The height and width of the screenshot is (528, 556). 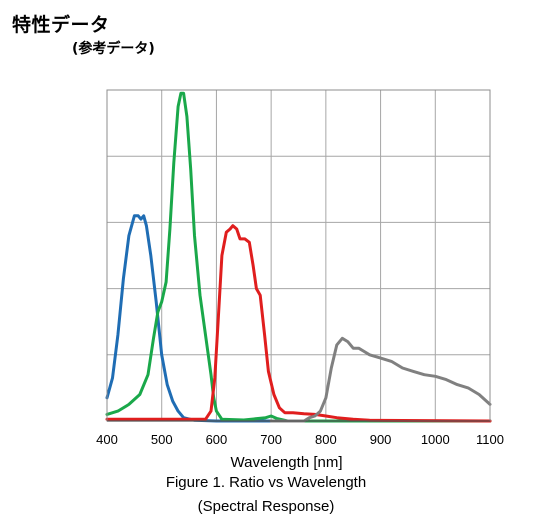 What do you see at coordinates (381, 439) in the screenshot?
I see `x-tick-label: 900` at bounding box center [381, 439].